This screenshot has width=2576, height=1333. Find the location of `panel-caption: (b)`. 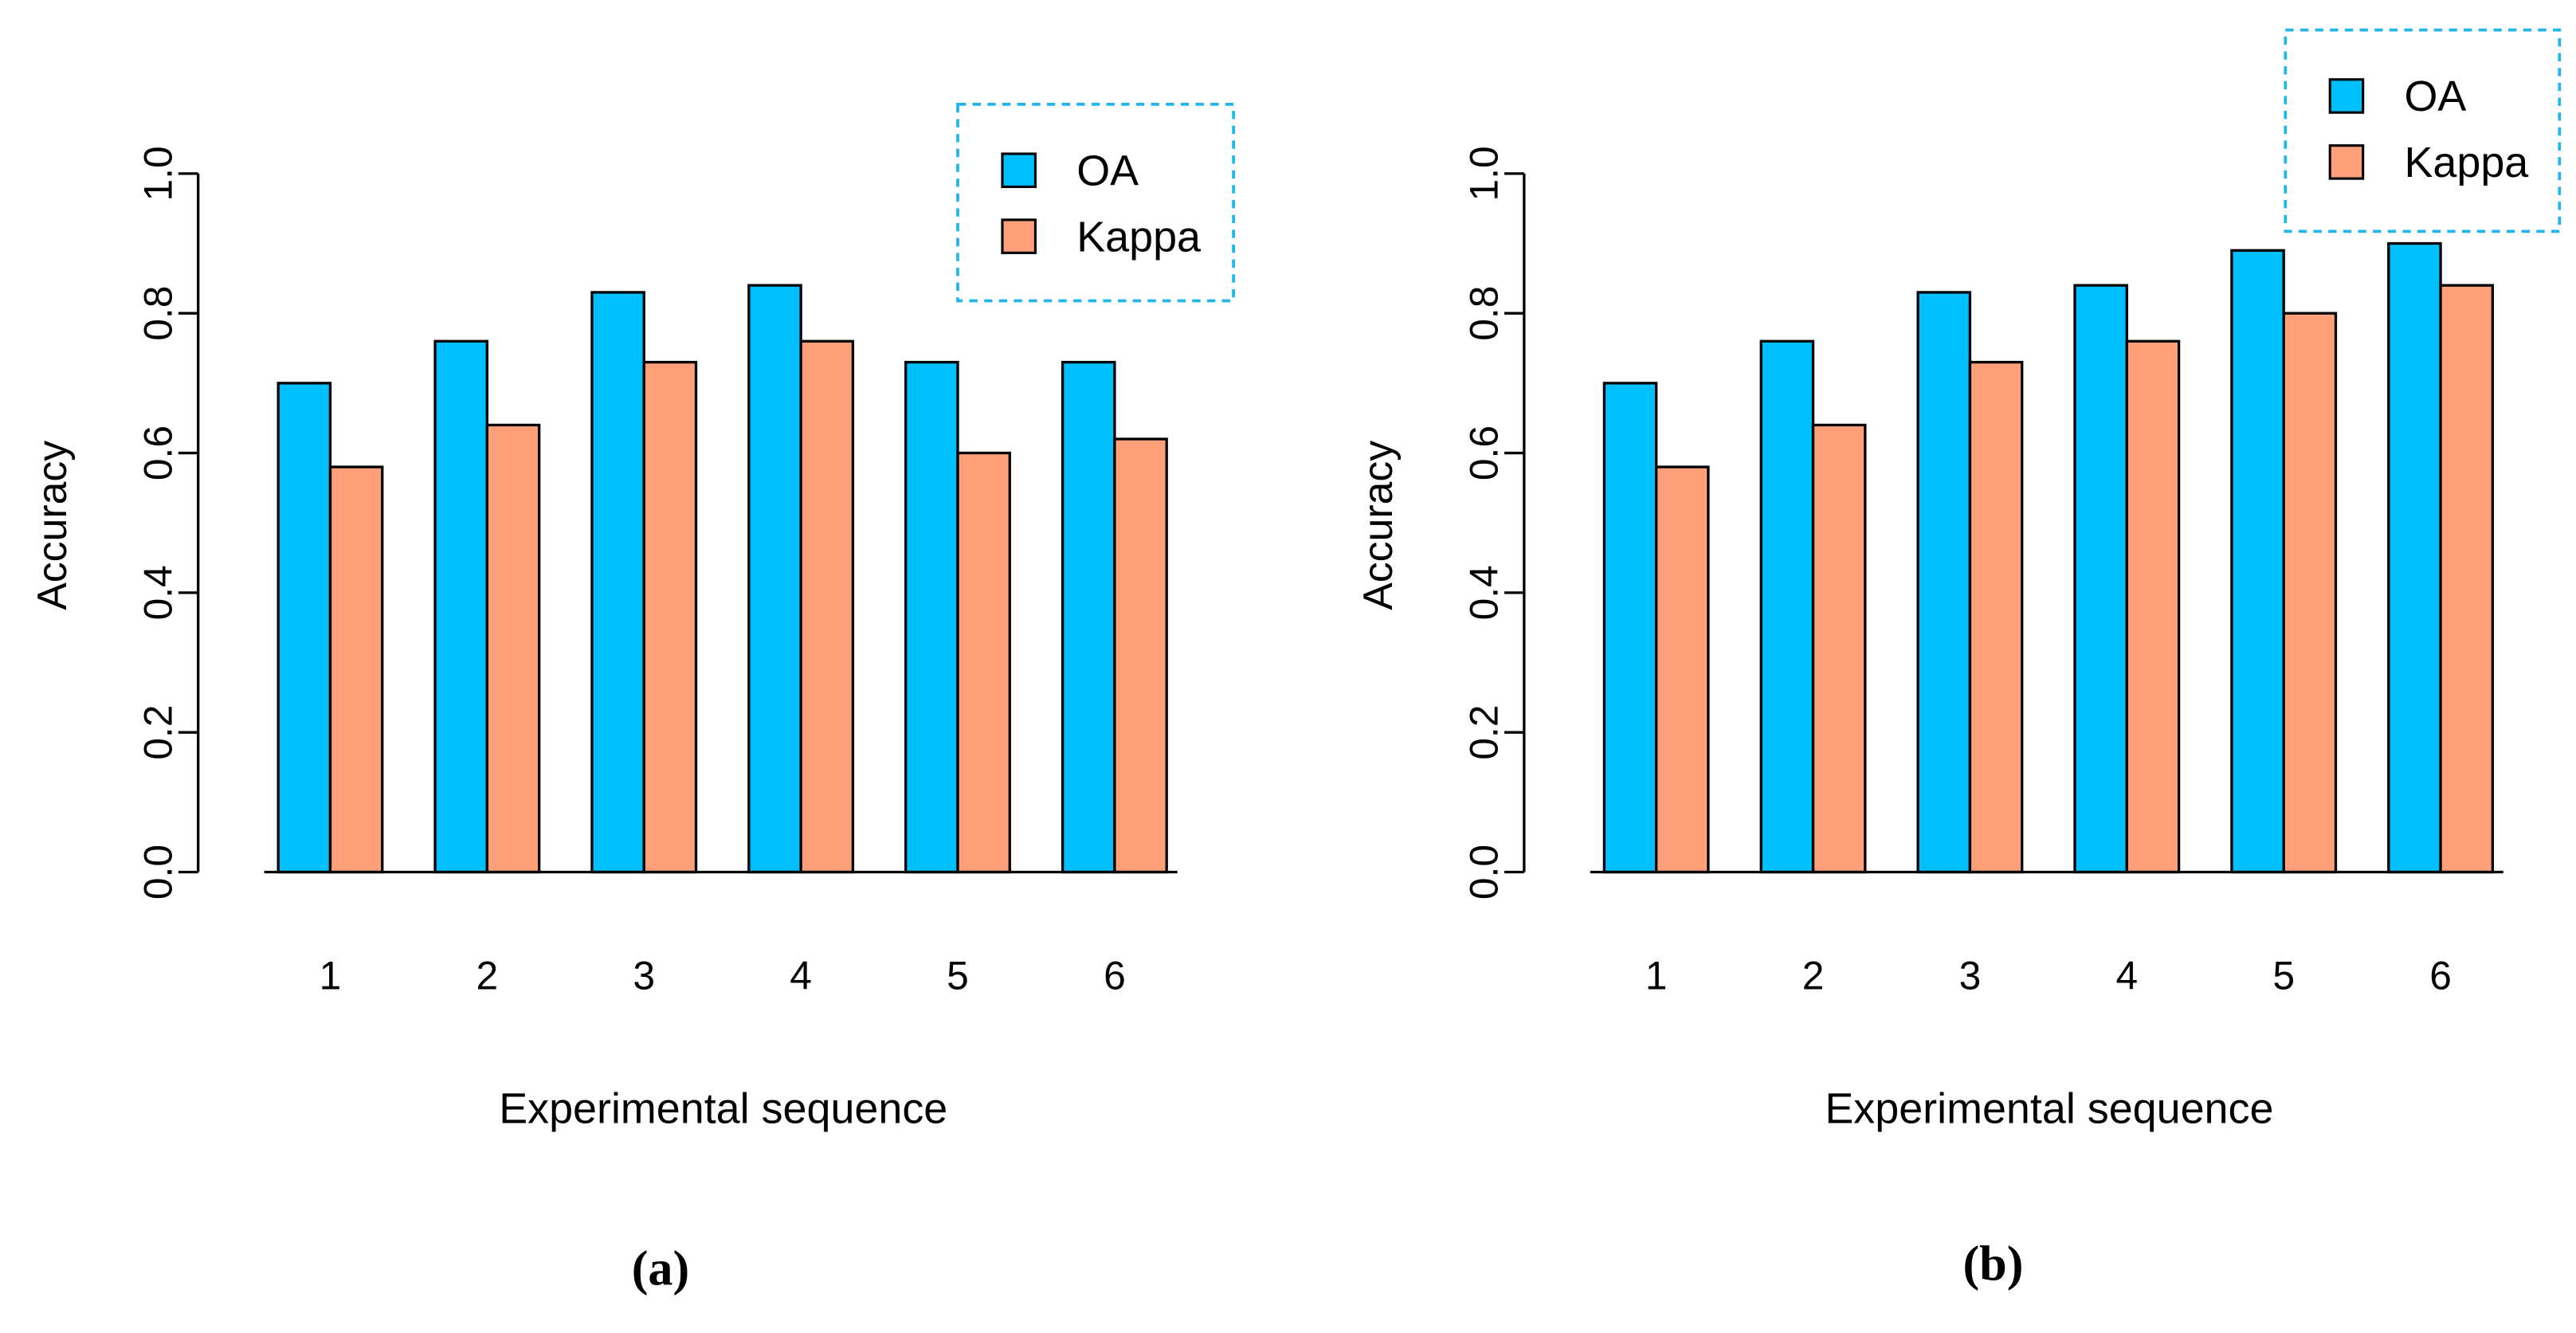

panel-caption: (b) is located at coordinates (1992, 1264).